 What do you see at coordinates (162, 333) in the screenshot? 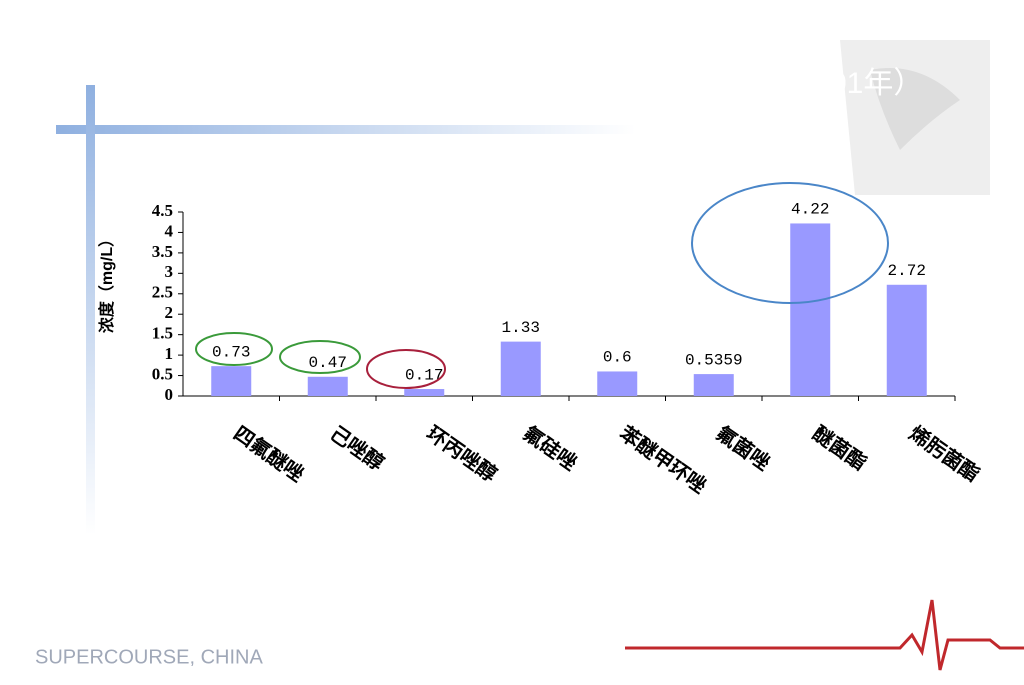
I see `y-tick-label: 1.5` at bounding box center [162, 333].